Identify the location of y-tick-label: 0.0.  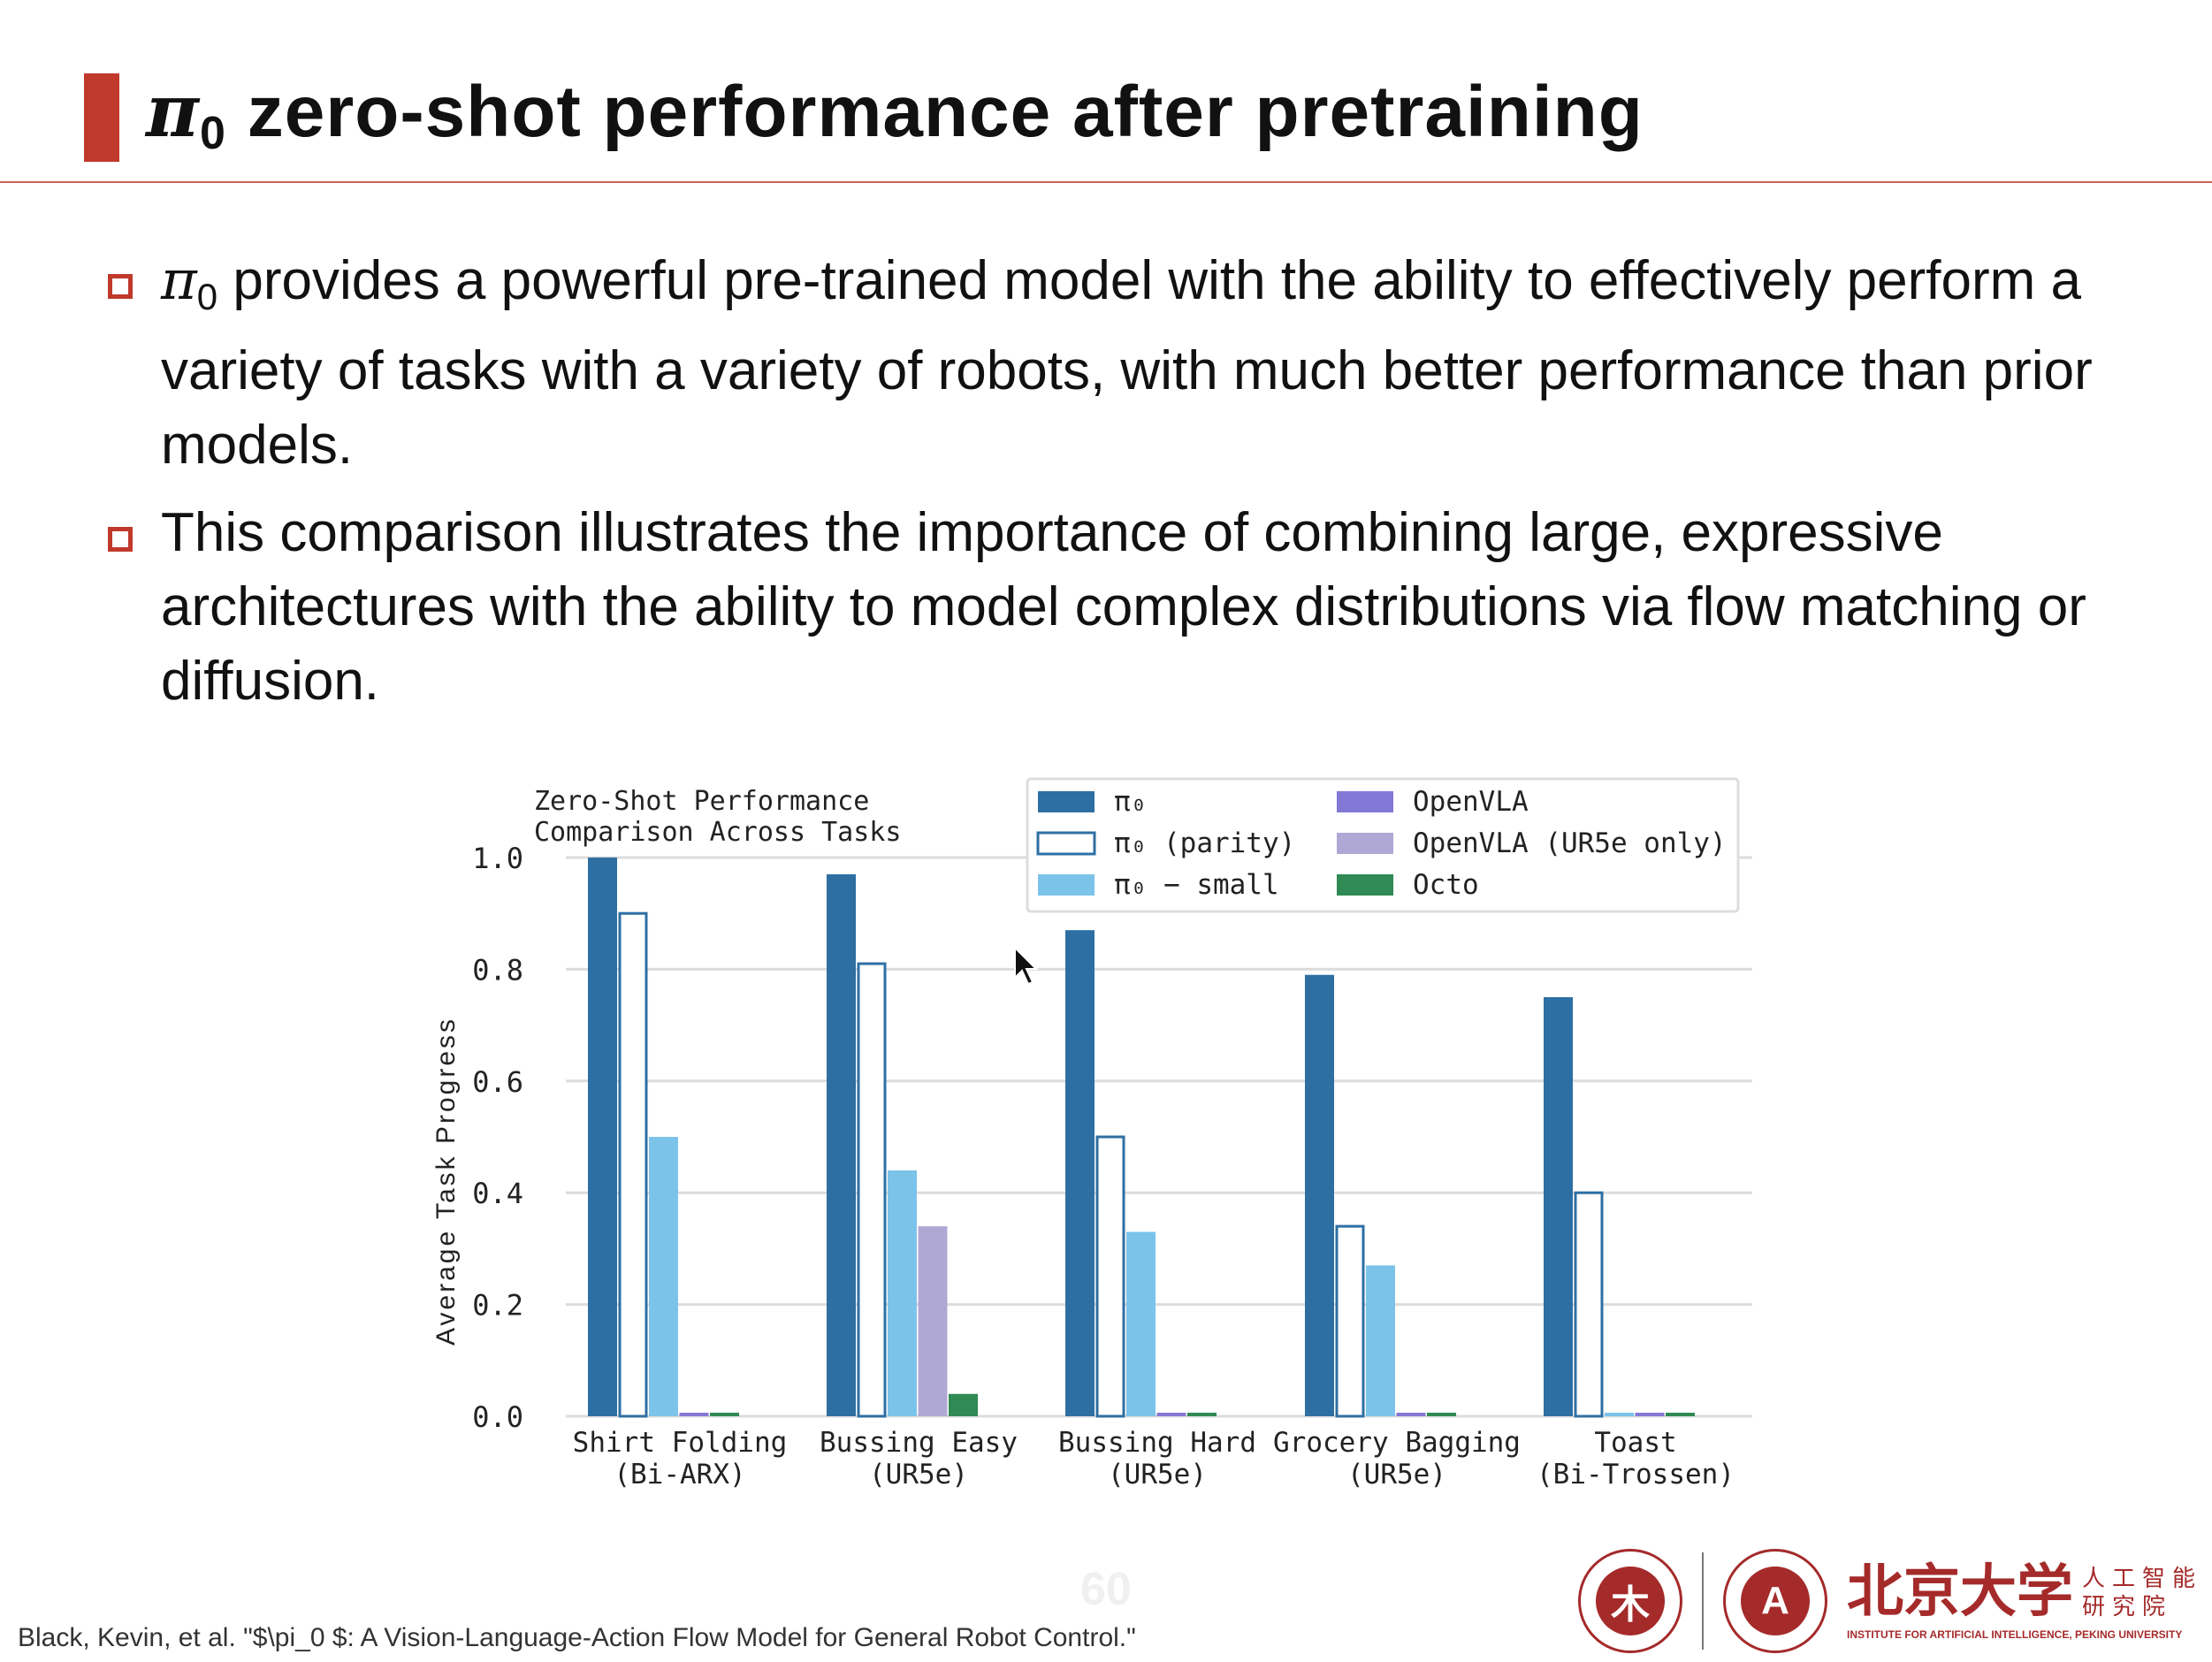
(498, 1417).